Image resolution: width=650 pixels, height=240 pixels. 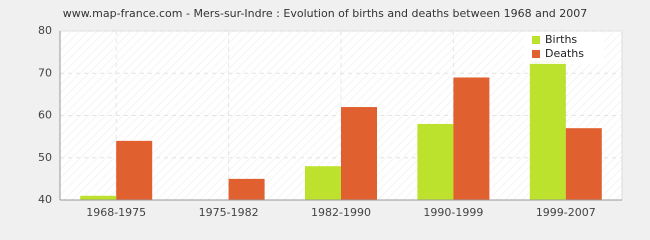 I want to click on x-tick-label: 1999-2007, so click(x=566, y=212).